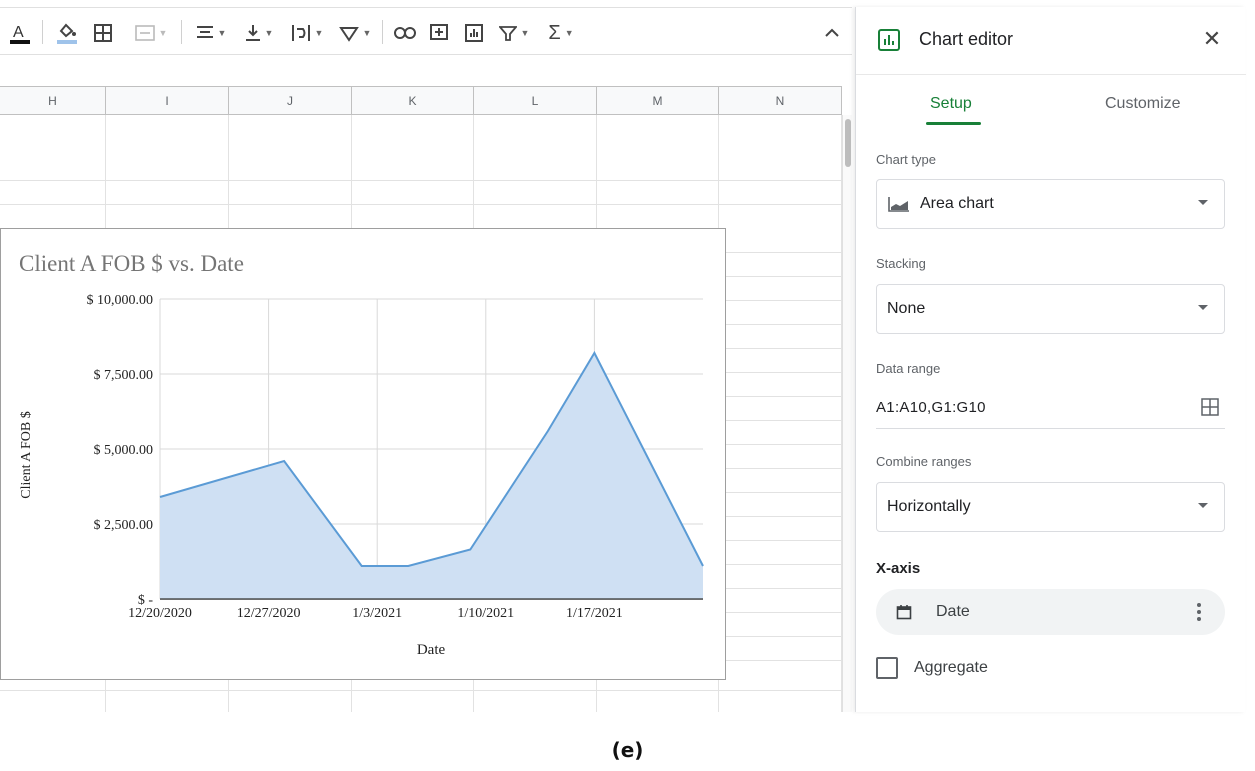 This screenshot has width=1255, height=771. I want to click on fill-color-icon, so click(67, 33).